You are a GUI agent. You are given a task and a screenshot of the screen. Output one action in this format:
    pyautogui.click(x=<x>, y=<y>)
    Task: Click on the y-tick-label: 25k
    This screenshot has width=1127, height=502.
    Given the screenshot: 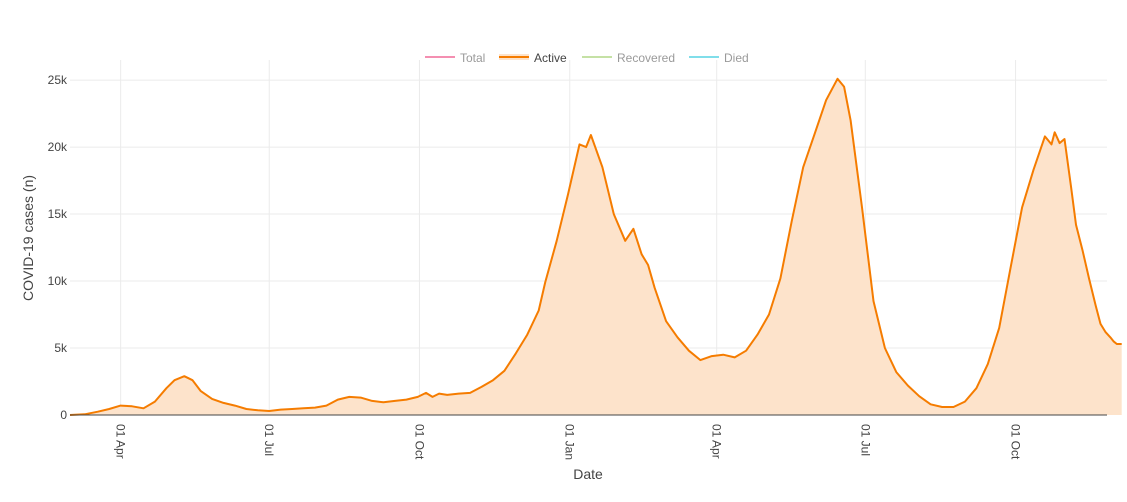 What is the action you would take?
    pyautogui.click(x=58, y=80)
    